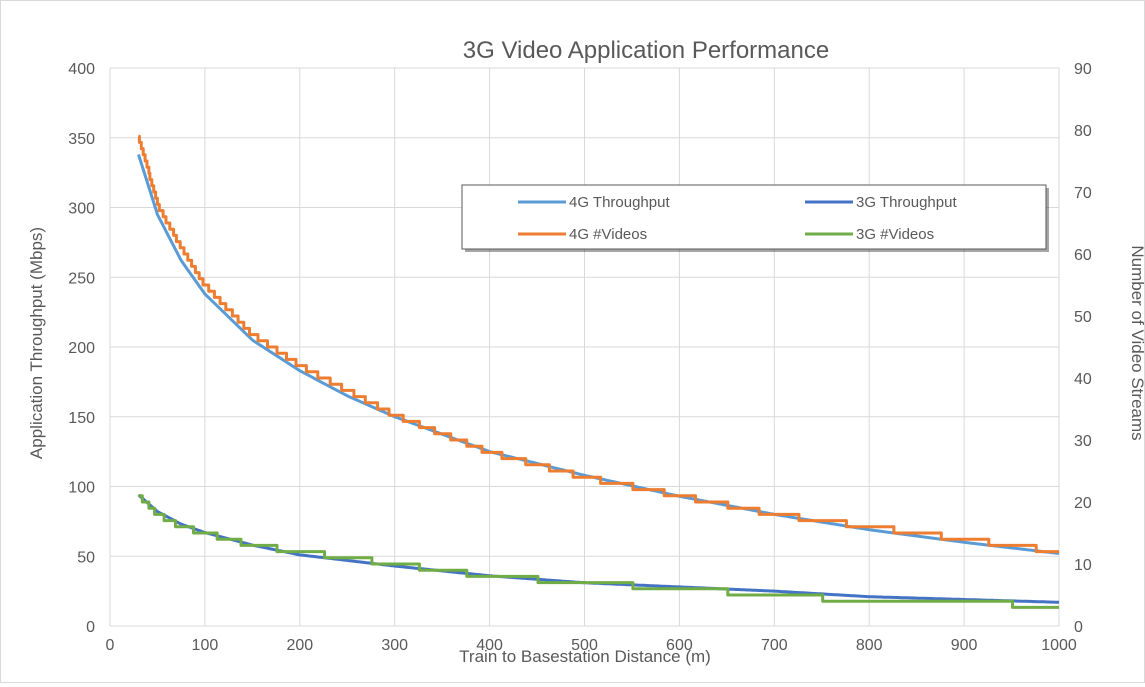 This screenshot has width=1145, height=687. Describe the element at coordinates (1083, 565) in the screenshot. I see `y2-tick-label: 10` at that location.